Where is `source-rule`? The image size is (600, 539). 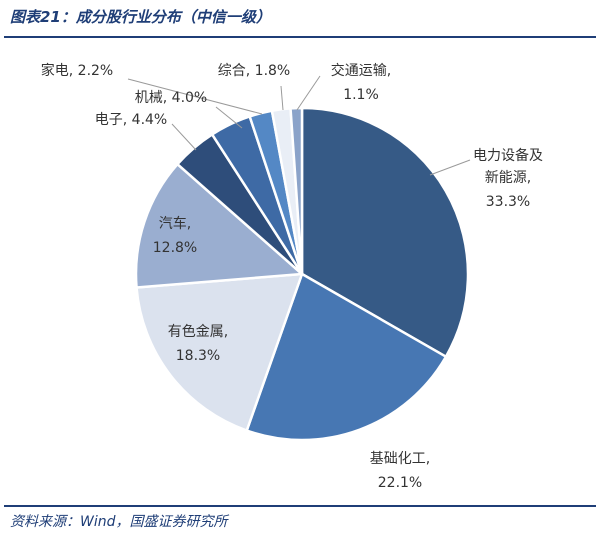
source-rule is located at coordinates (300, 506).